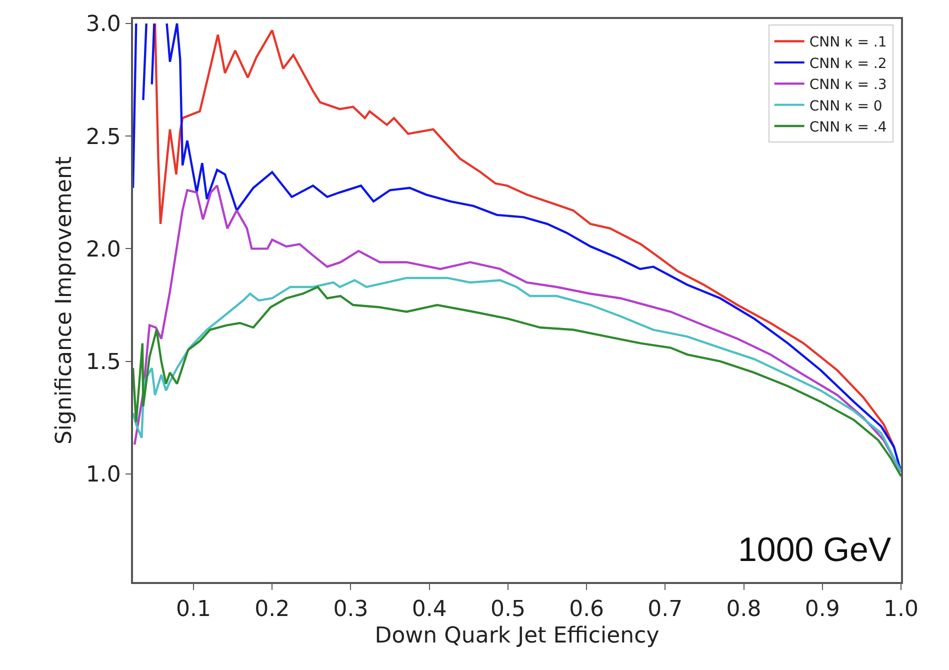  What do you see at coordinates (901, 609) in the screenshot?
I see `x-tick-label: 1.0` at bounding box center [901, 609].